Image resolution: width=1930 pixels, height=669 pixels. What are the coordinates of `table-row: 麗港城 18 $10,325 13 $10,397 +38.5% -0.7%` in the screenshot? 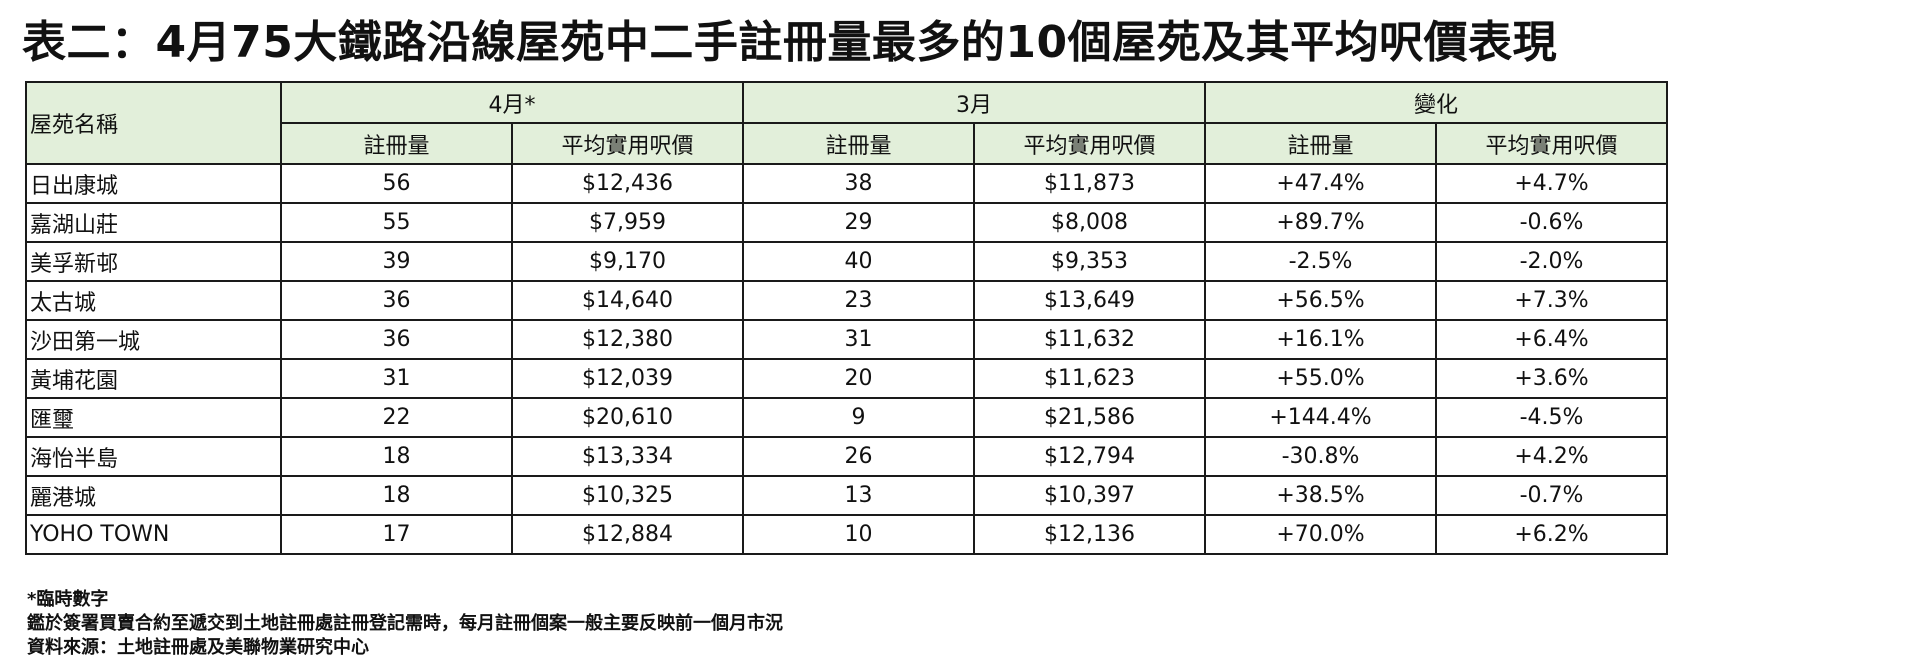 It's located at (846, 495).